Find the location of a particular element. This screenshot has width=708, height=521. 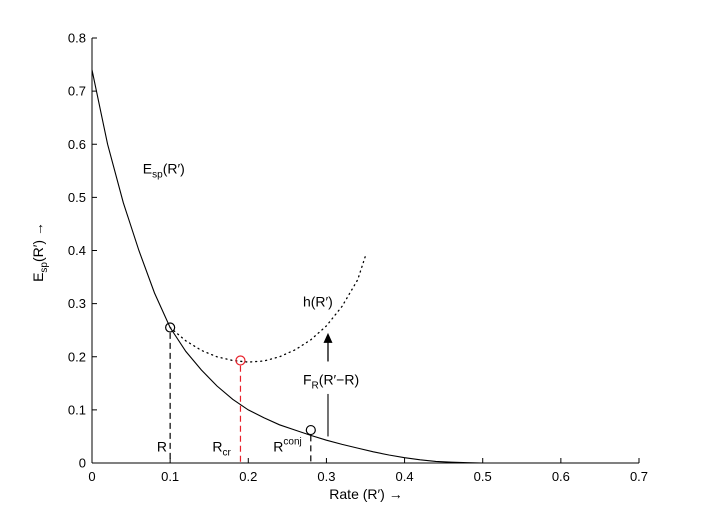

fr-label-main: F is located at coordinates (307, 379).